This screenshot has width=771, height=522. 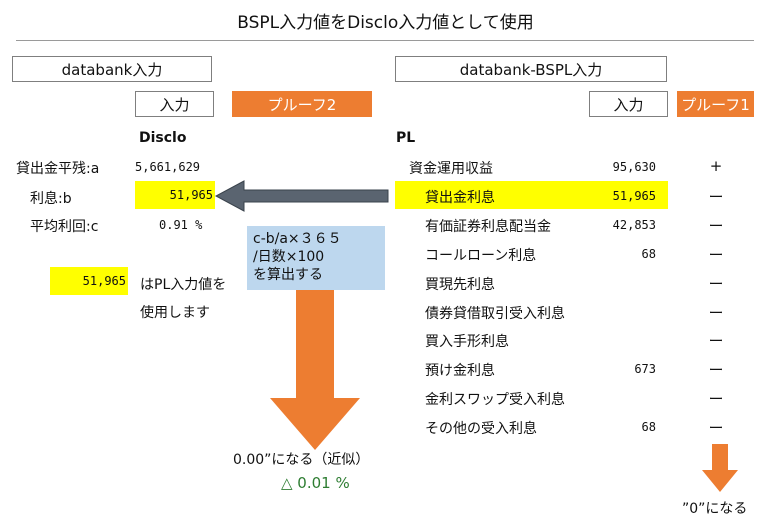 I want to click on pl-row-label: その他の受入利息, so click(x=481, y=429).